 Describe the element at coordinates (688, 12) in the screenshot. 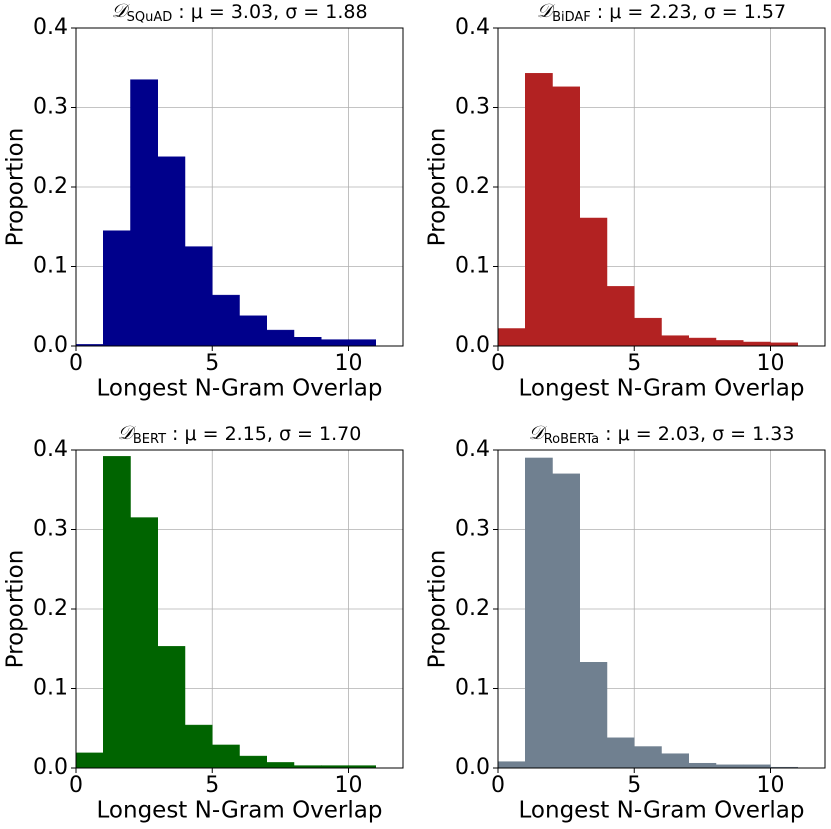

I see `title-rest: : μ = 2.23, σ = 1.57` at that location.